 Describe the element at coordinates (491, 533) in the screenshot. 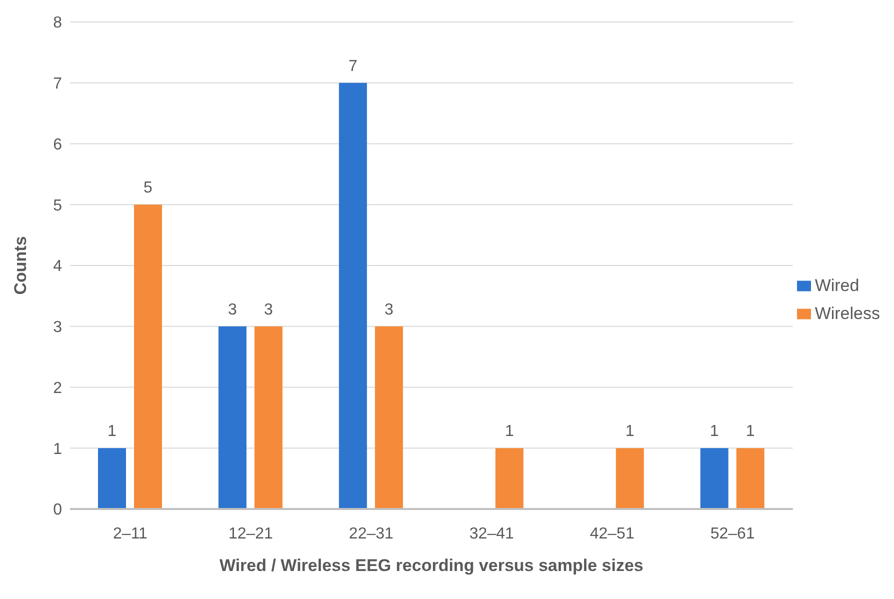

I see `x-tick-label: 32–41` at that location.